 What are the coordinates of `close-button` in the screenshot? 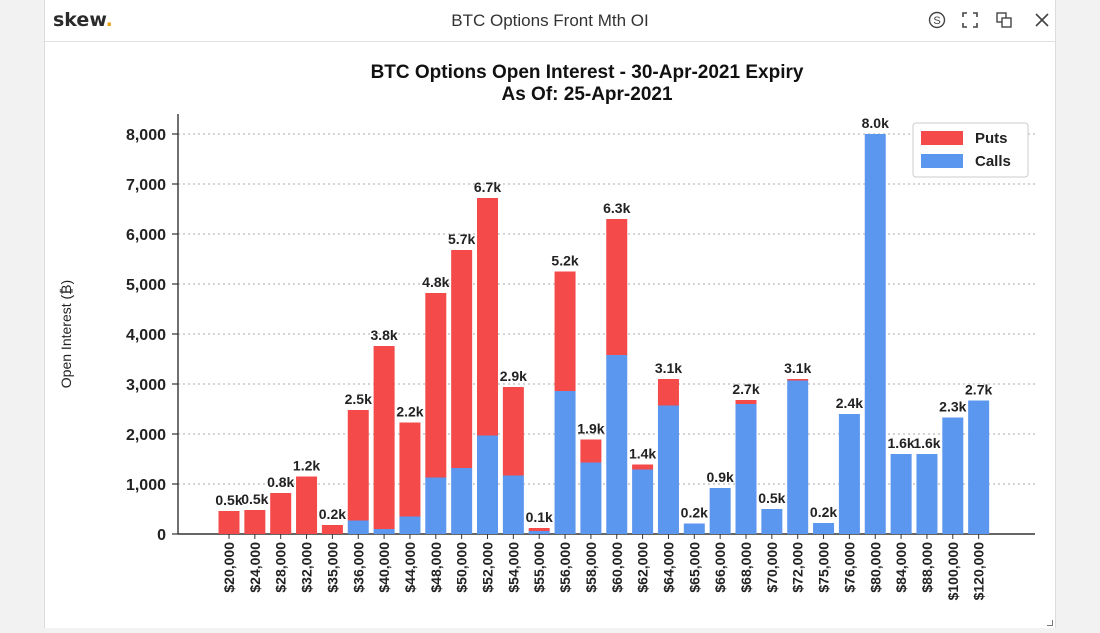 It's located at (1042, 20).